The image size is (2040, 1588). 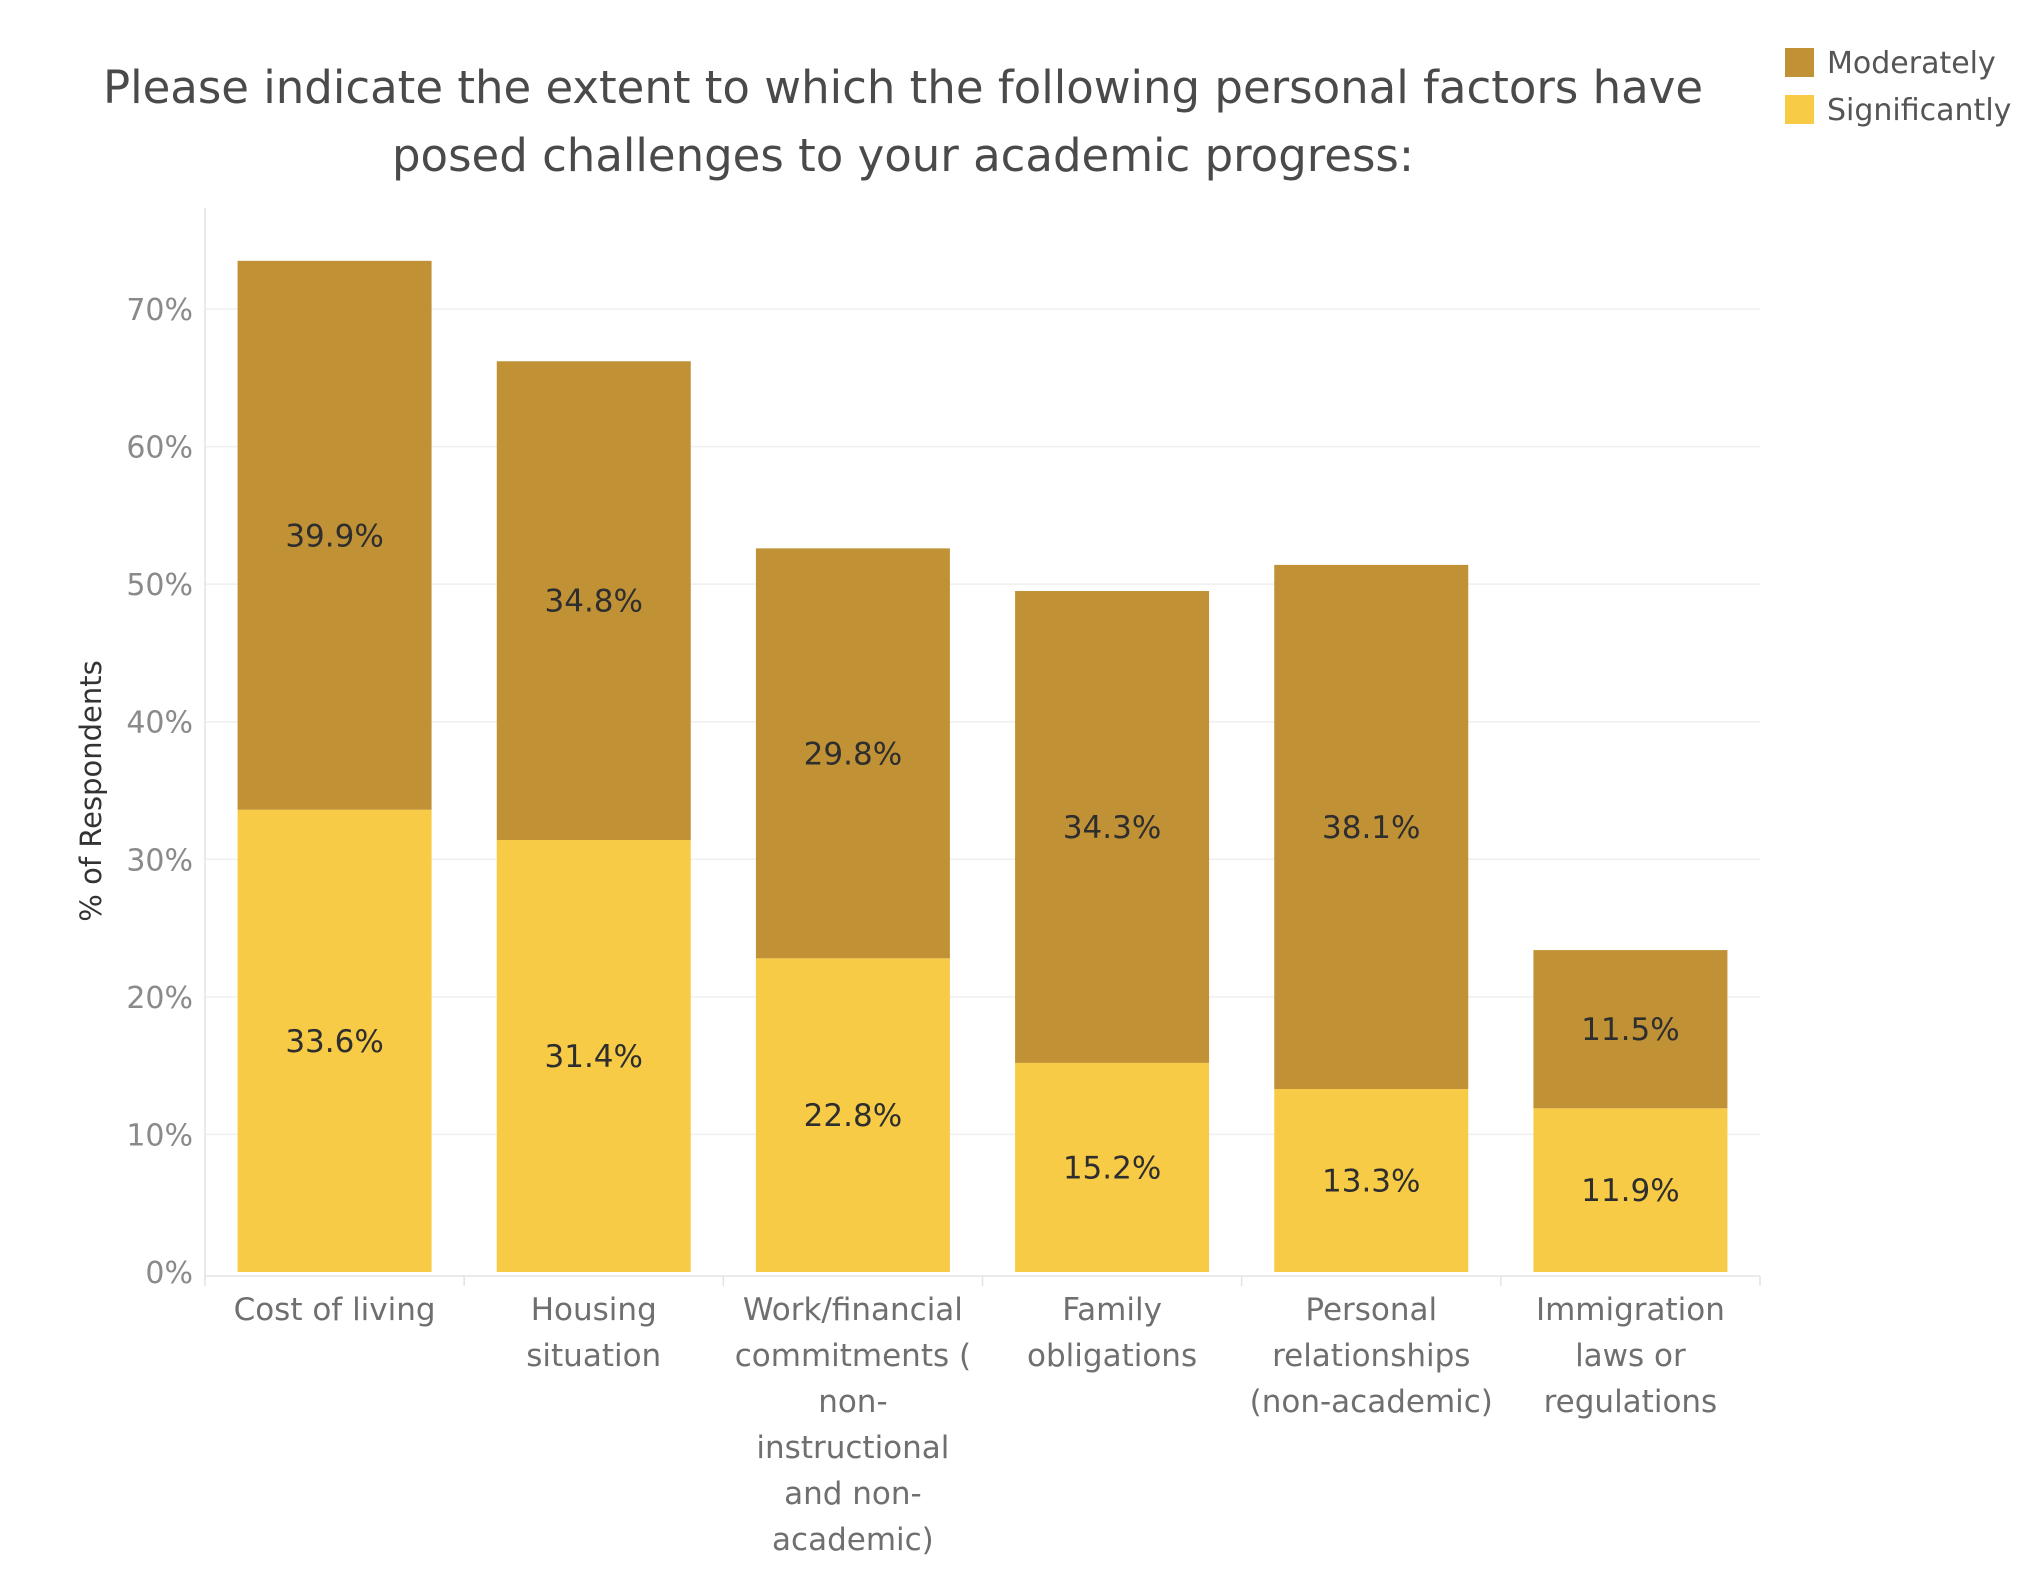 What do you see at coordinates (1919, 110) in the screenshot?
I see `legend-label-significantly: Significantly` at bounding box center [1919, 110].